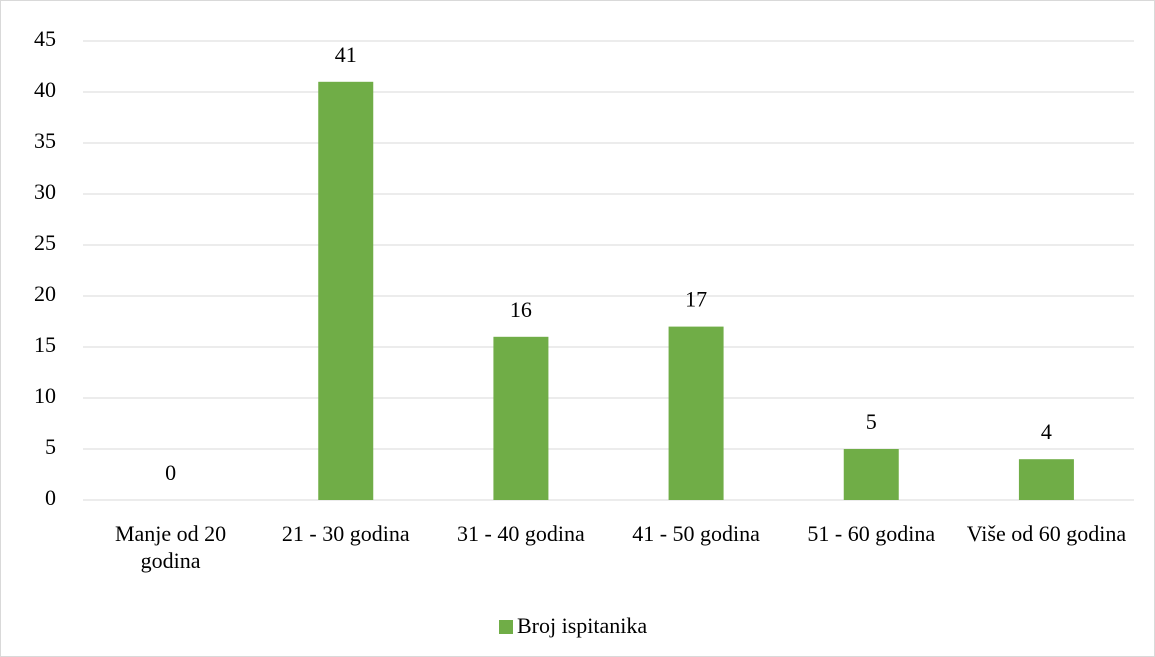 The width and height of the screenshot is (1155, 657). Describe the element at coordinates (521, 533) in the screenshot. I see `x-tick-label: 31 - 40 godina` at that location.